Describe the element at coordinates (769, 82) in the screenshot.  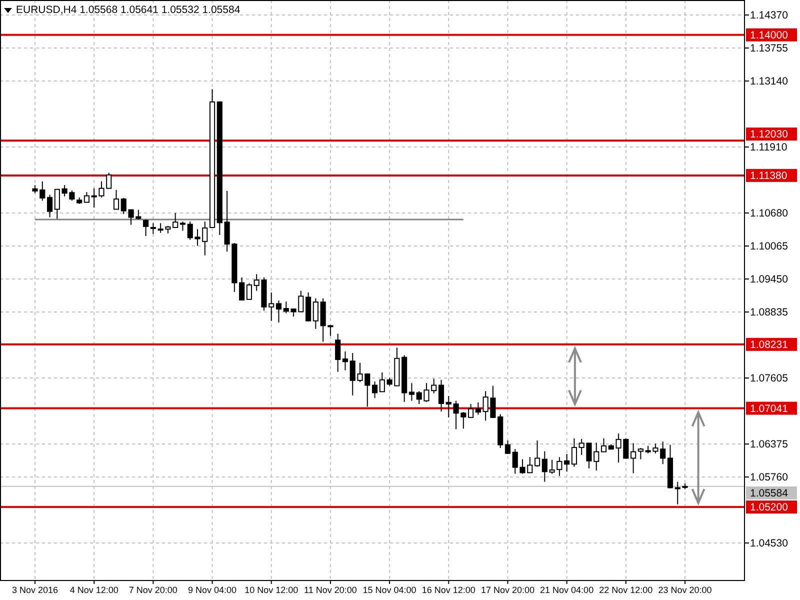
I see `y-tick-label: 1.13140` at that location.